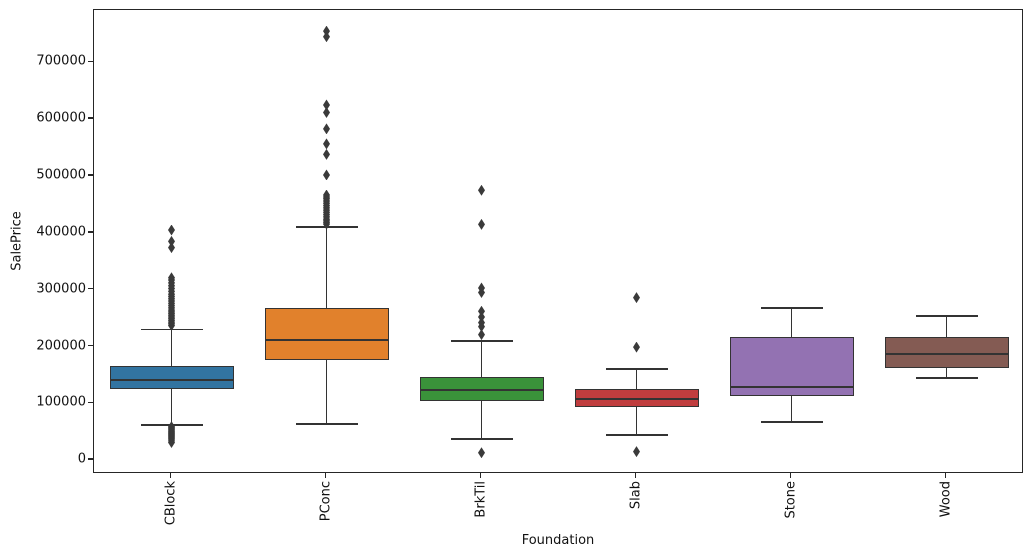  Describe the element at coordinates (326, 334) in the screenshot. I see `box-pconc` at that location.